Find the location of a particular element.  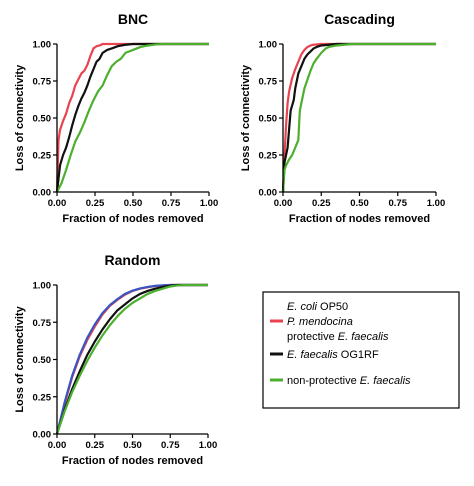

legend-label: protective E. faecalis is located at coordinates (338, 337).